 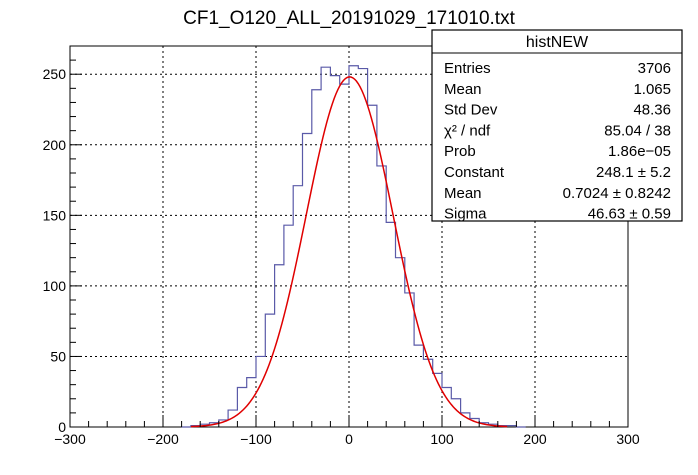 What do you see at coordinates (55, 215) in the screenshot?
I see `y-tick-label: 150` at bounding box center [55, 215].